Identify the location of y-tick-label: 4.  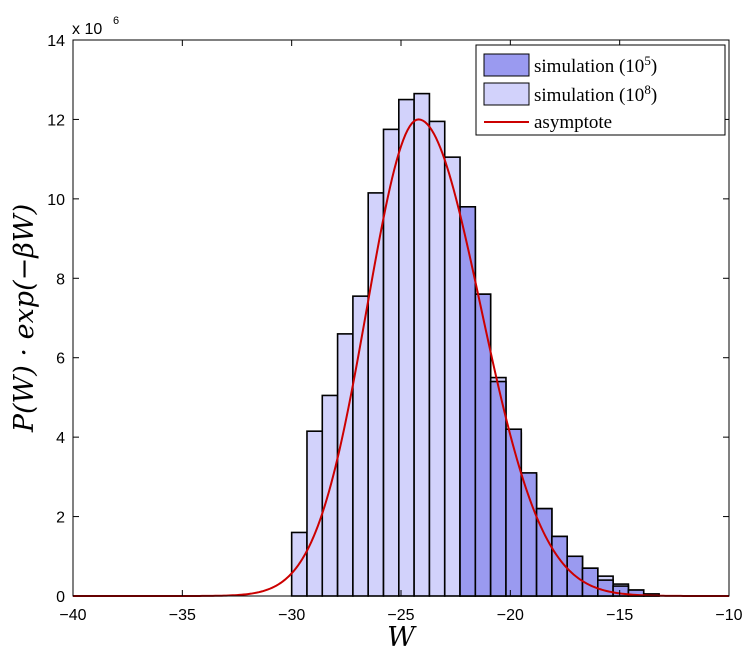
(60, 438).